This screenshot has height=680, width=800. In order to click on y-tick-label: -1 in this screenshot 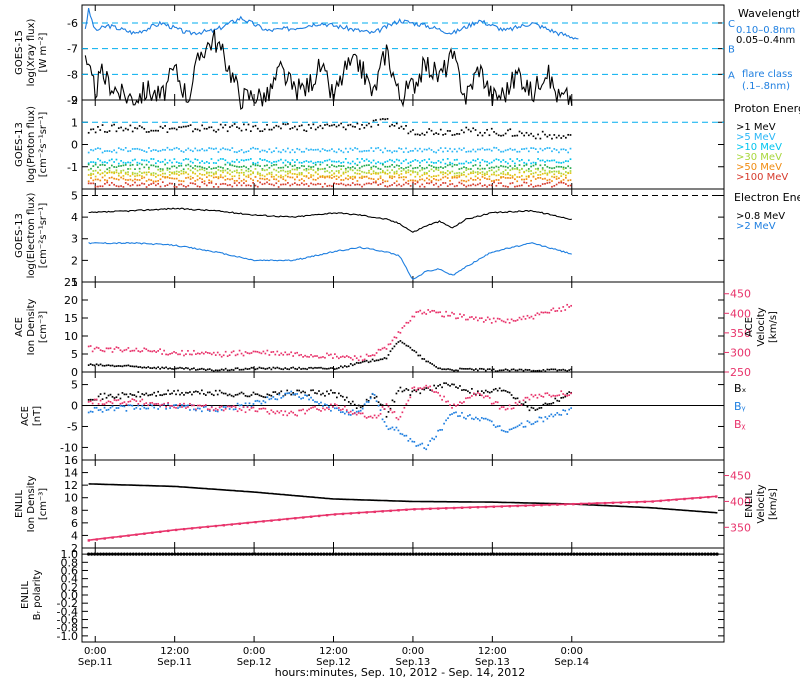, I will do `click(72, 167)`.